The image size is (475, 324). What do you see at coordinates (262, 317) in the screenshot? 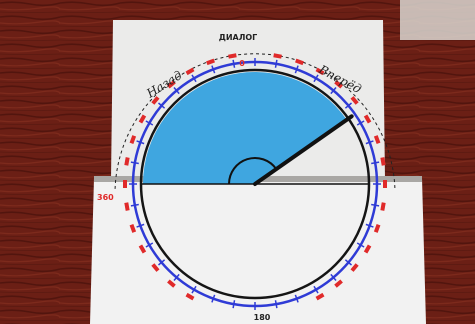
I see `bottom-label: 180` at bounding box center [262, 317].